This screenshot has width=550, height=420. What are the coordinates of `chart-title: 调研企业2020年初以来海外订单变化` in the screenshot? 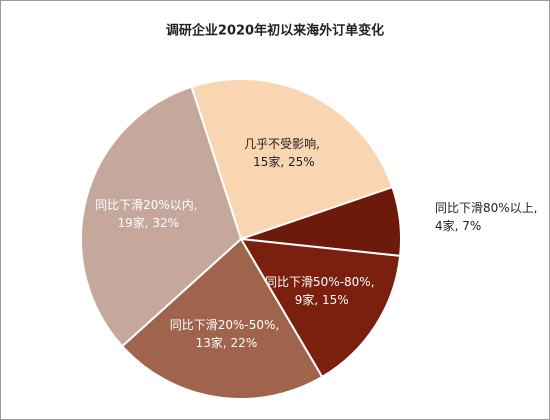 It's located at (275, 31).